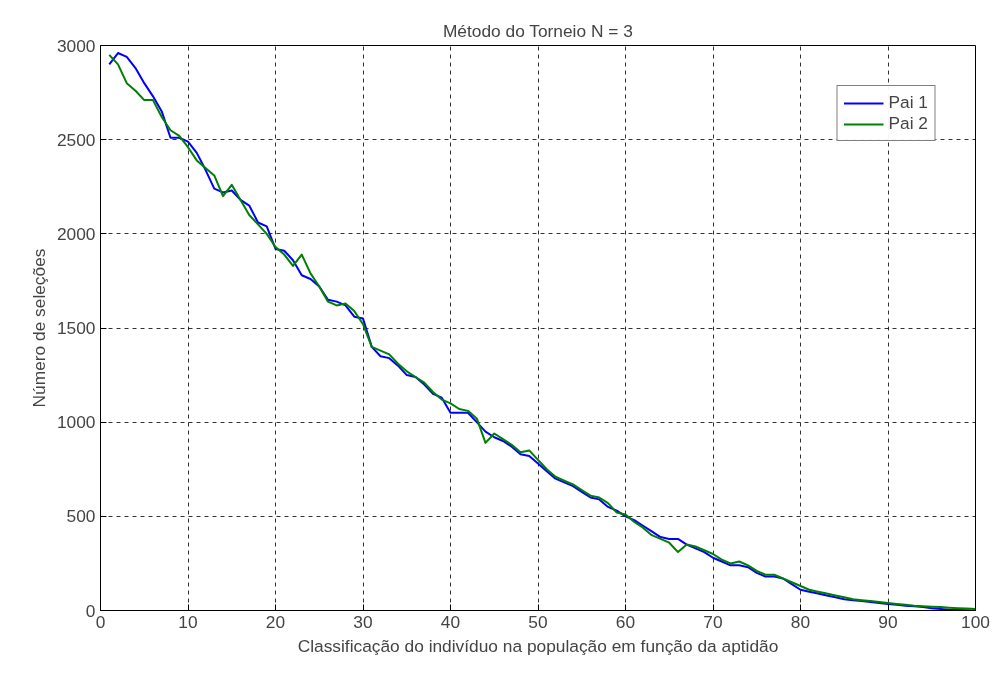 The height and width of the screenshot is (697, 1006). Describe the element at coordinates (363, 621) in the screenshot. I see `x-tick-label: 30` at that location.